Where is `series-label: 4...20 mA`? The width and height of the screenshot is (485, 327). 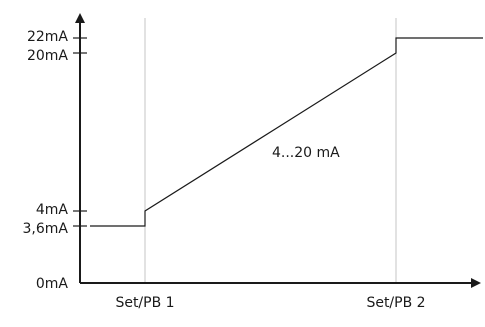 series-label: 4...20 mA is located at coordinates (306, 153).